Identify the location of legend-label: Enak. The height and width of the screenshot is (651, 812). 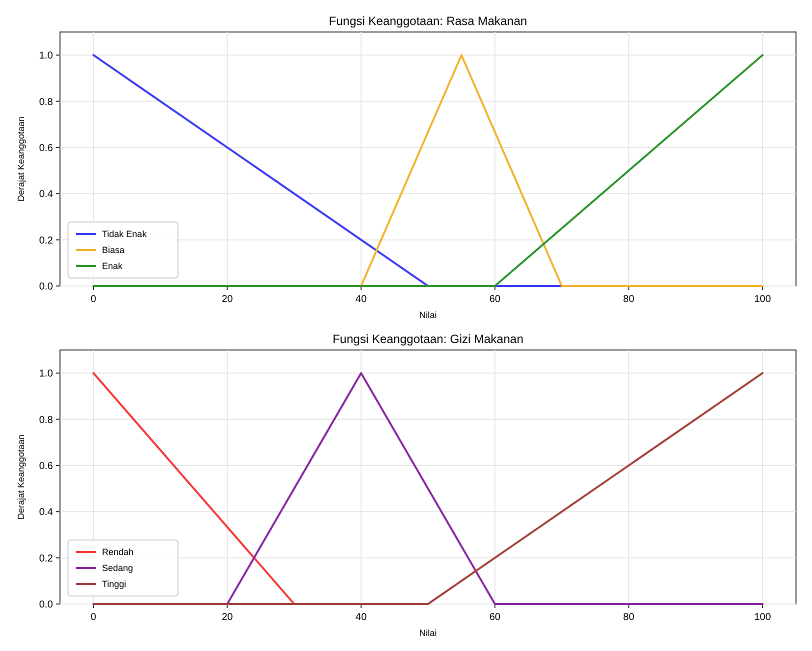
(113, 266).